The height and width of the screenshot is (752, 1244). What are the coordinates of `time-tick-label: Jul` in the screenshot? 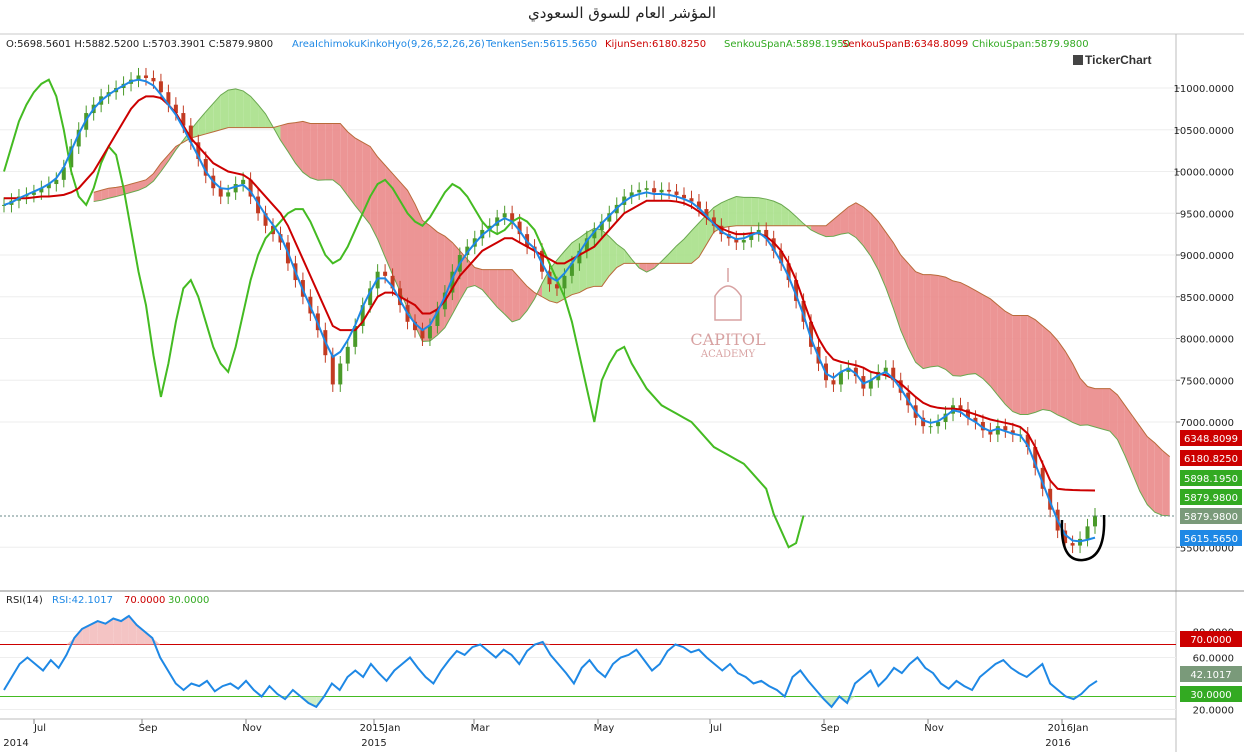 It's located at (39, 728).